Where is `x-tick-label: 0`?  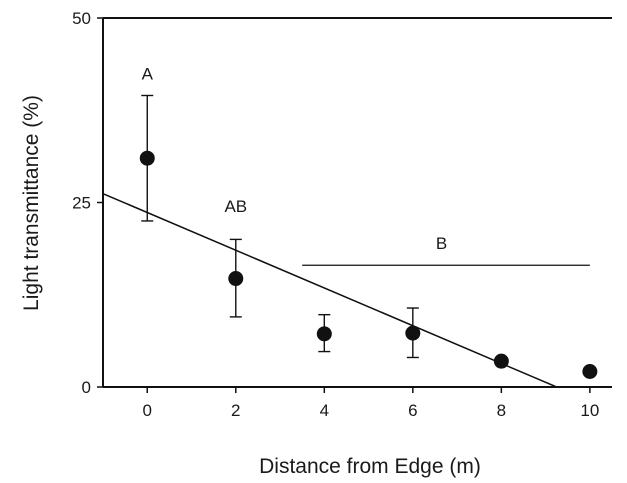
x-tick-label: 0 is located at coordinates (147, 410).